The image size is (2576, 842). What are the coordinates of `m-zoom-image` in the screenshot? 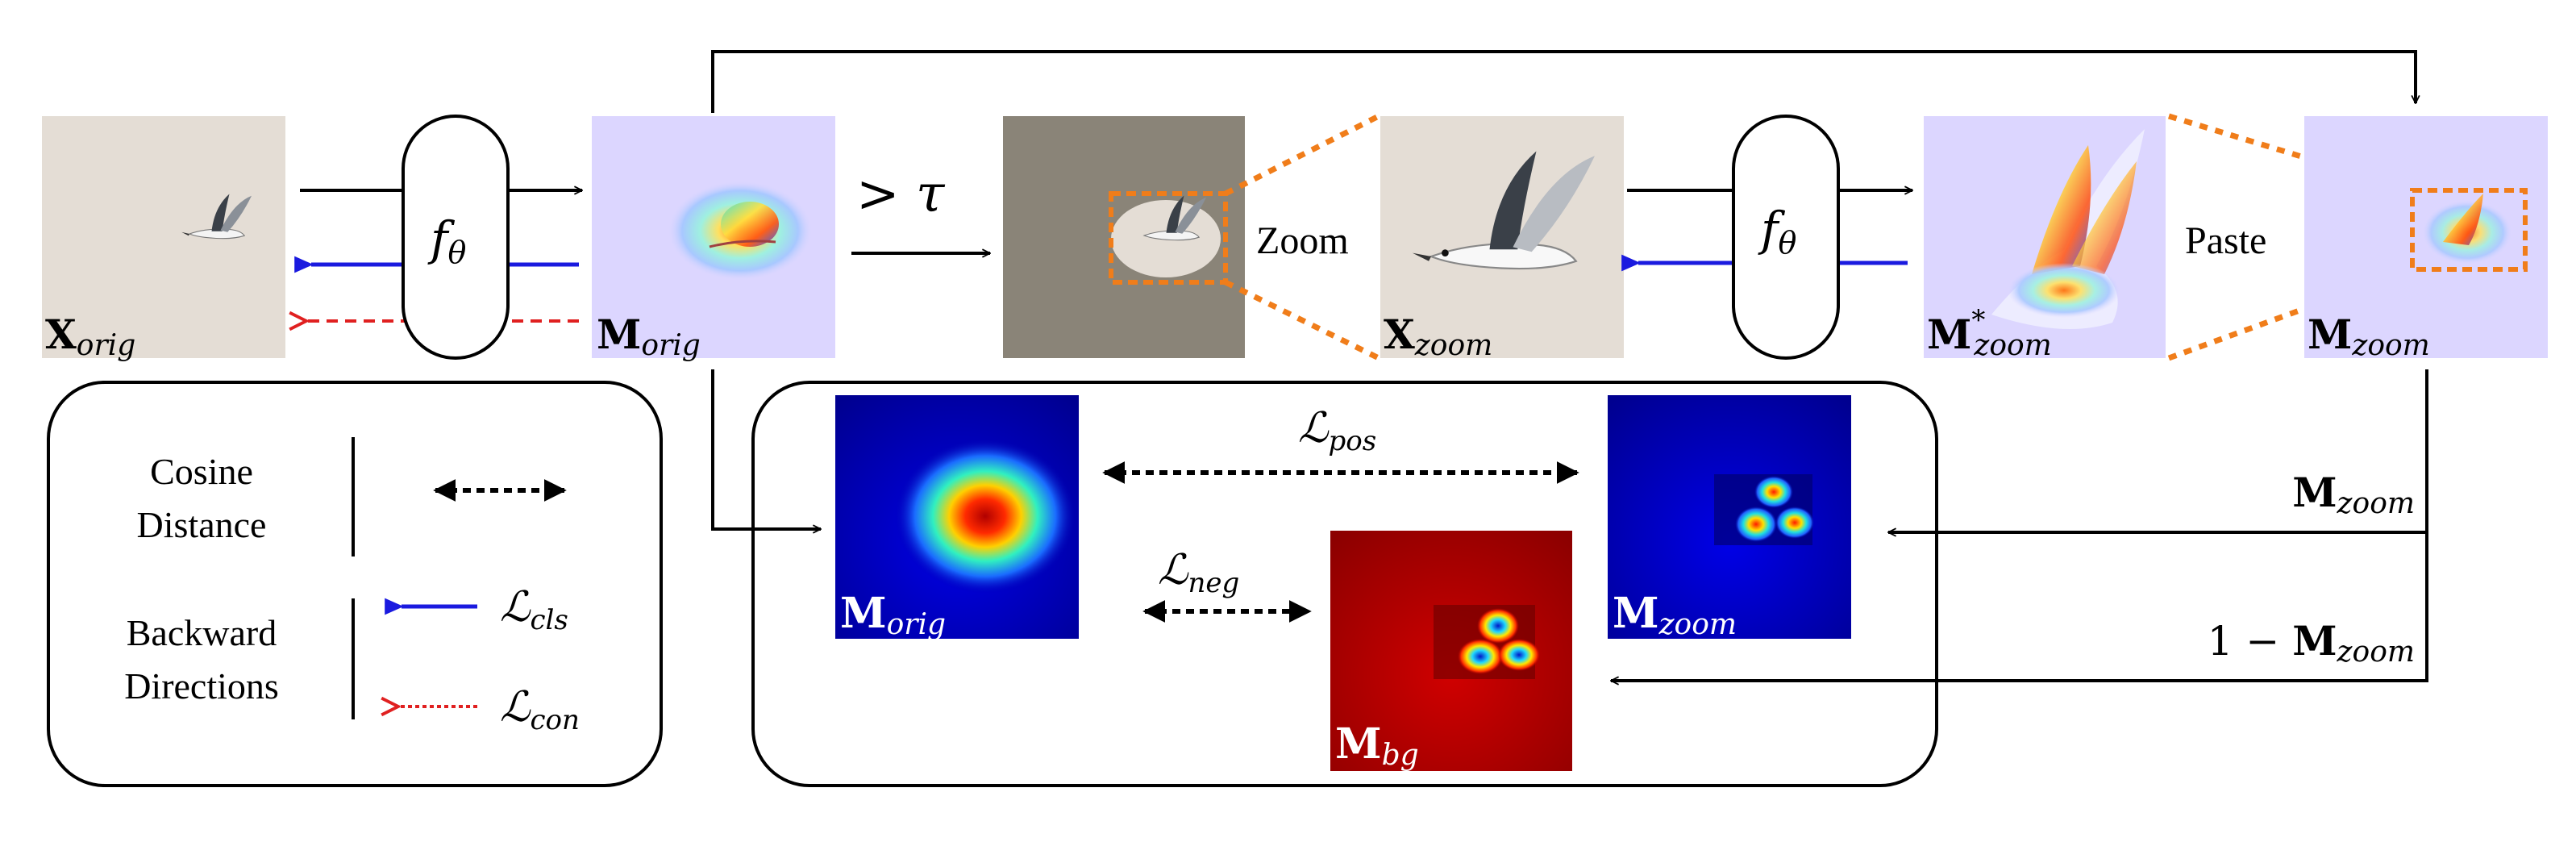 It's located at (2426, 237).